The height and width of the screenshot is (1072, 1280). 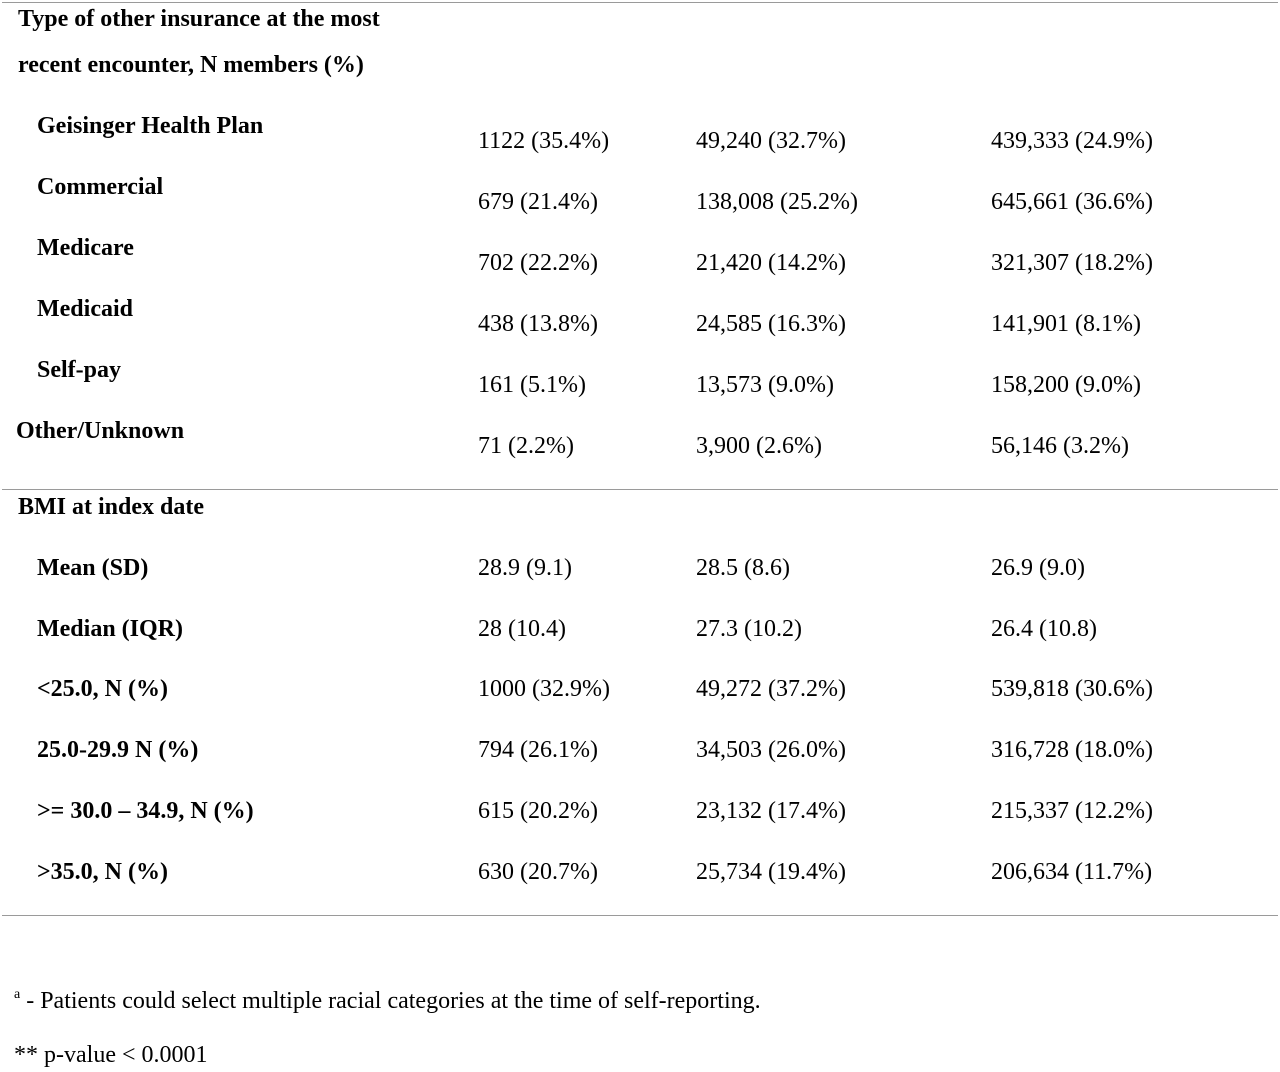 What do you see at coordinates (1066, 385) in the screenshot?
I see `cell-value: 158,200 (9.0%)` at bounding box center [1066, 385].